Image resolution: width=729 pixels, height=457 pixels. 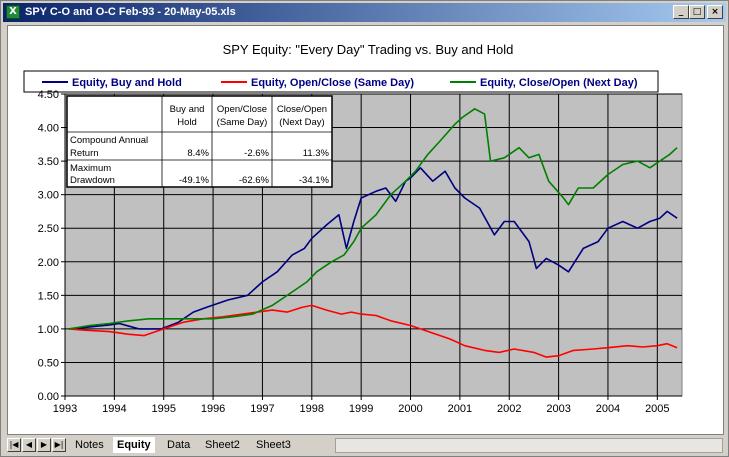 What do you see at coordinates (529, 445) in the screenshot?
I see `horizontal-scrollbar` at bounding box center [529, 445].